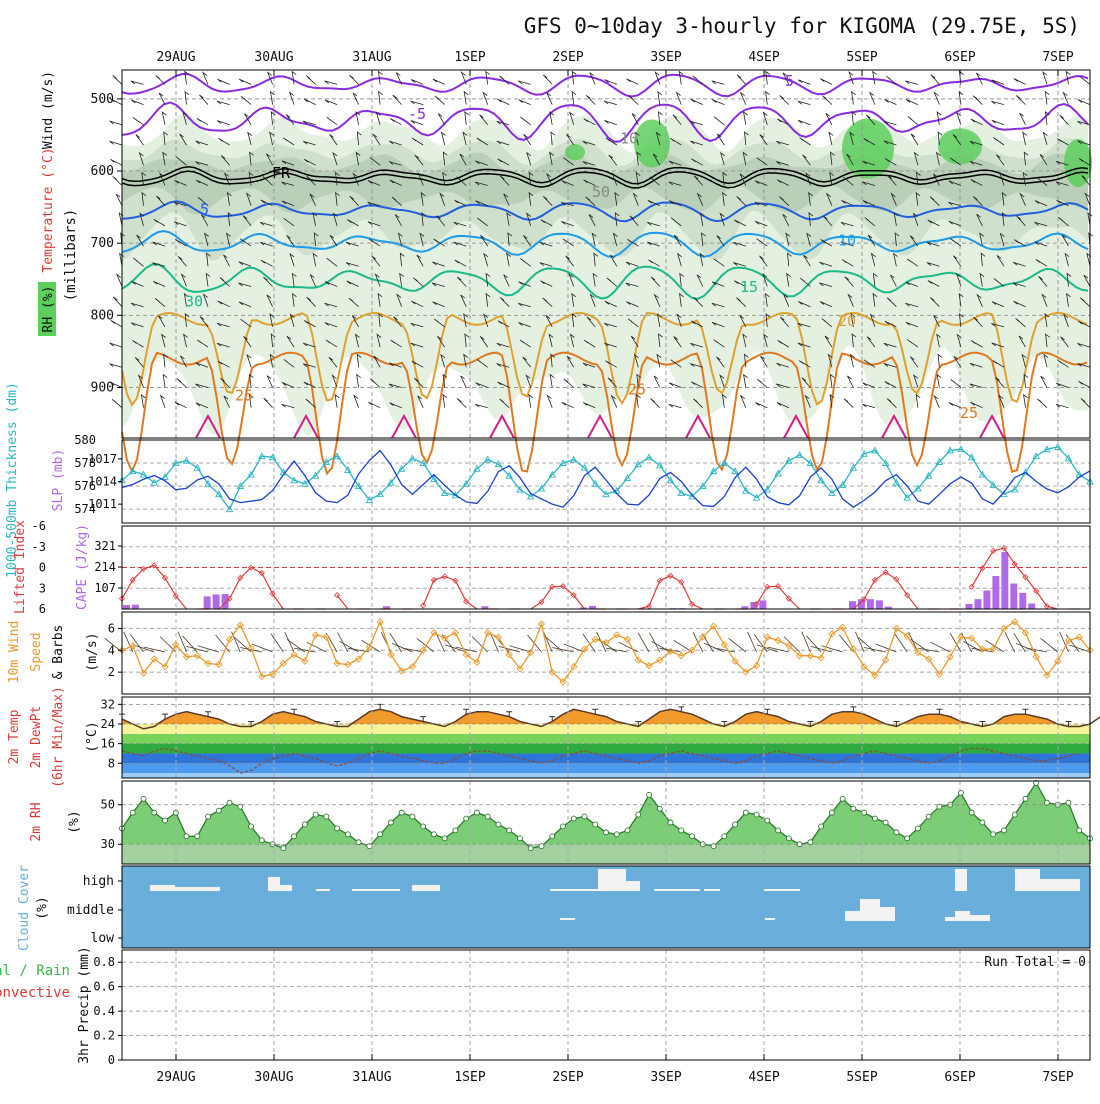 The width and height of the screenshot is (1100, 1104). What do you see at coordinates (58, 480) in the screenshot?
I see `slp-axis-label: SLP (mb)` at bounding box center [58, 480].